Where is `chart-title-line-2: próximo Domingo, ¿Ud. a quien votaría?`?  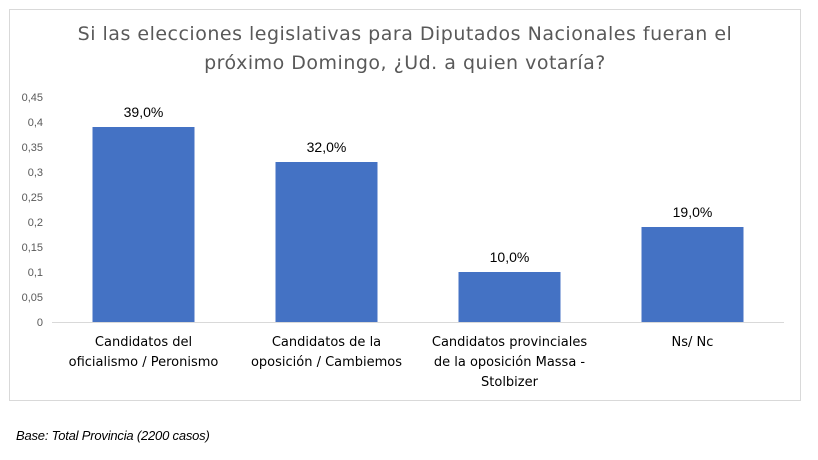 chart-title-line-2: próximo Domingo, ¿Ud. a quien votaría? is located at coordinates (405, 63).